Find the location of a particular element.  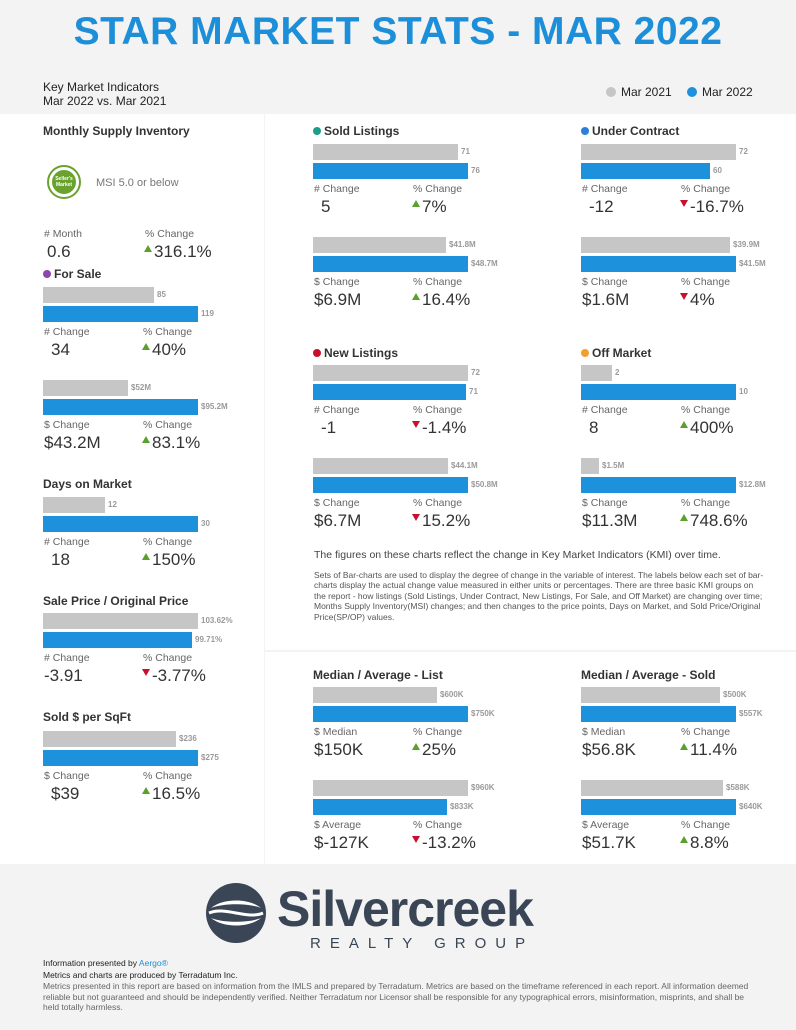

list-median-change-value: $150K is located at coordinates (339, 749).